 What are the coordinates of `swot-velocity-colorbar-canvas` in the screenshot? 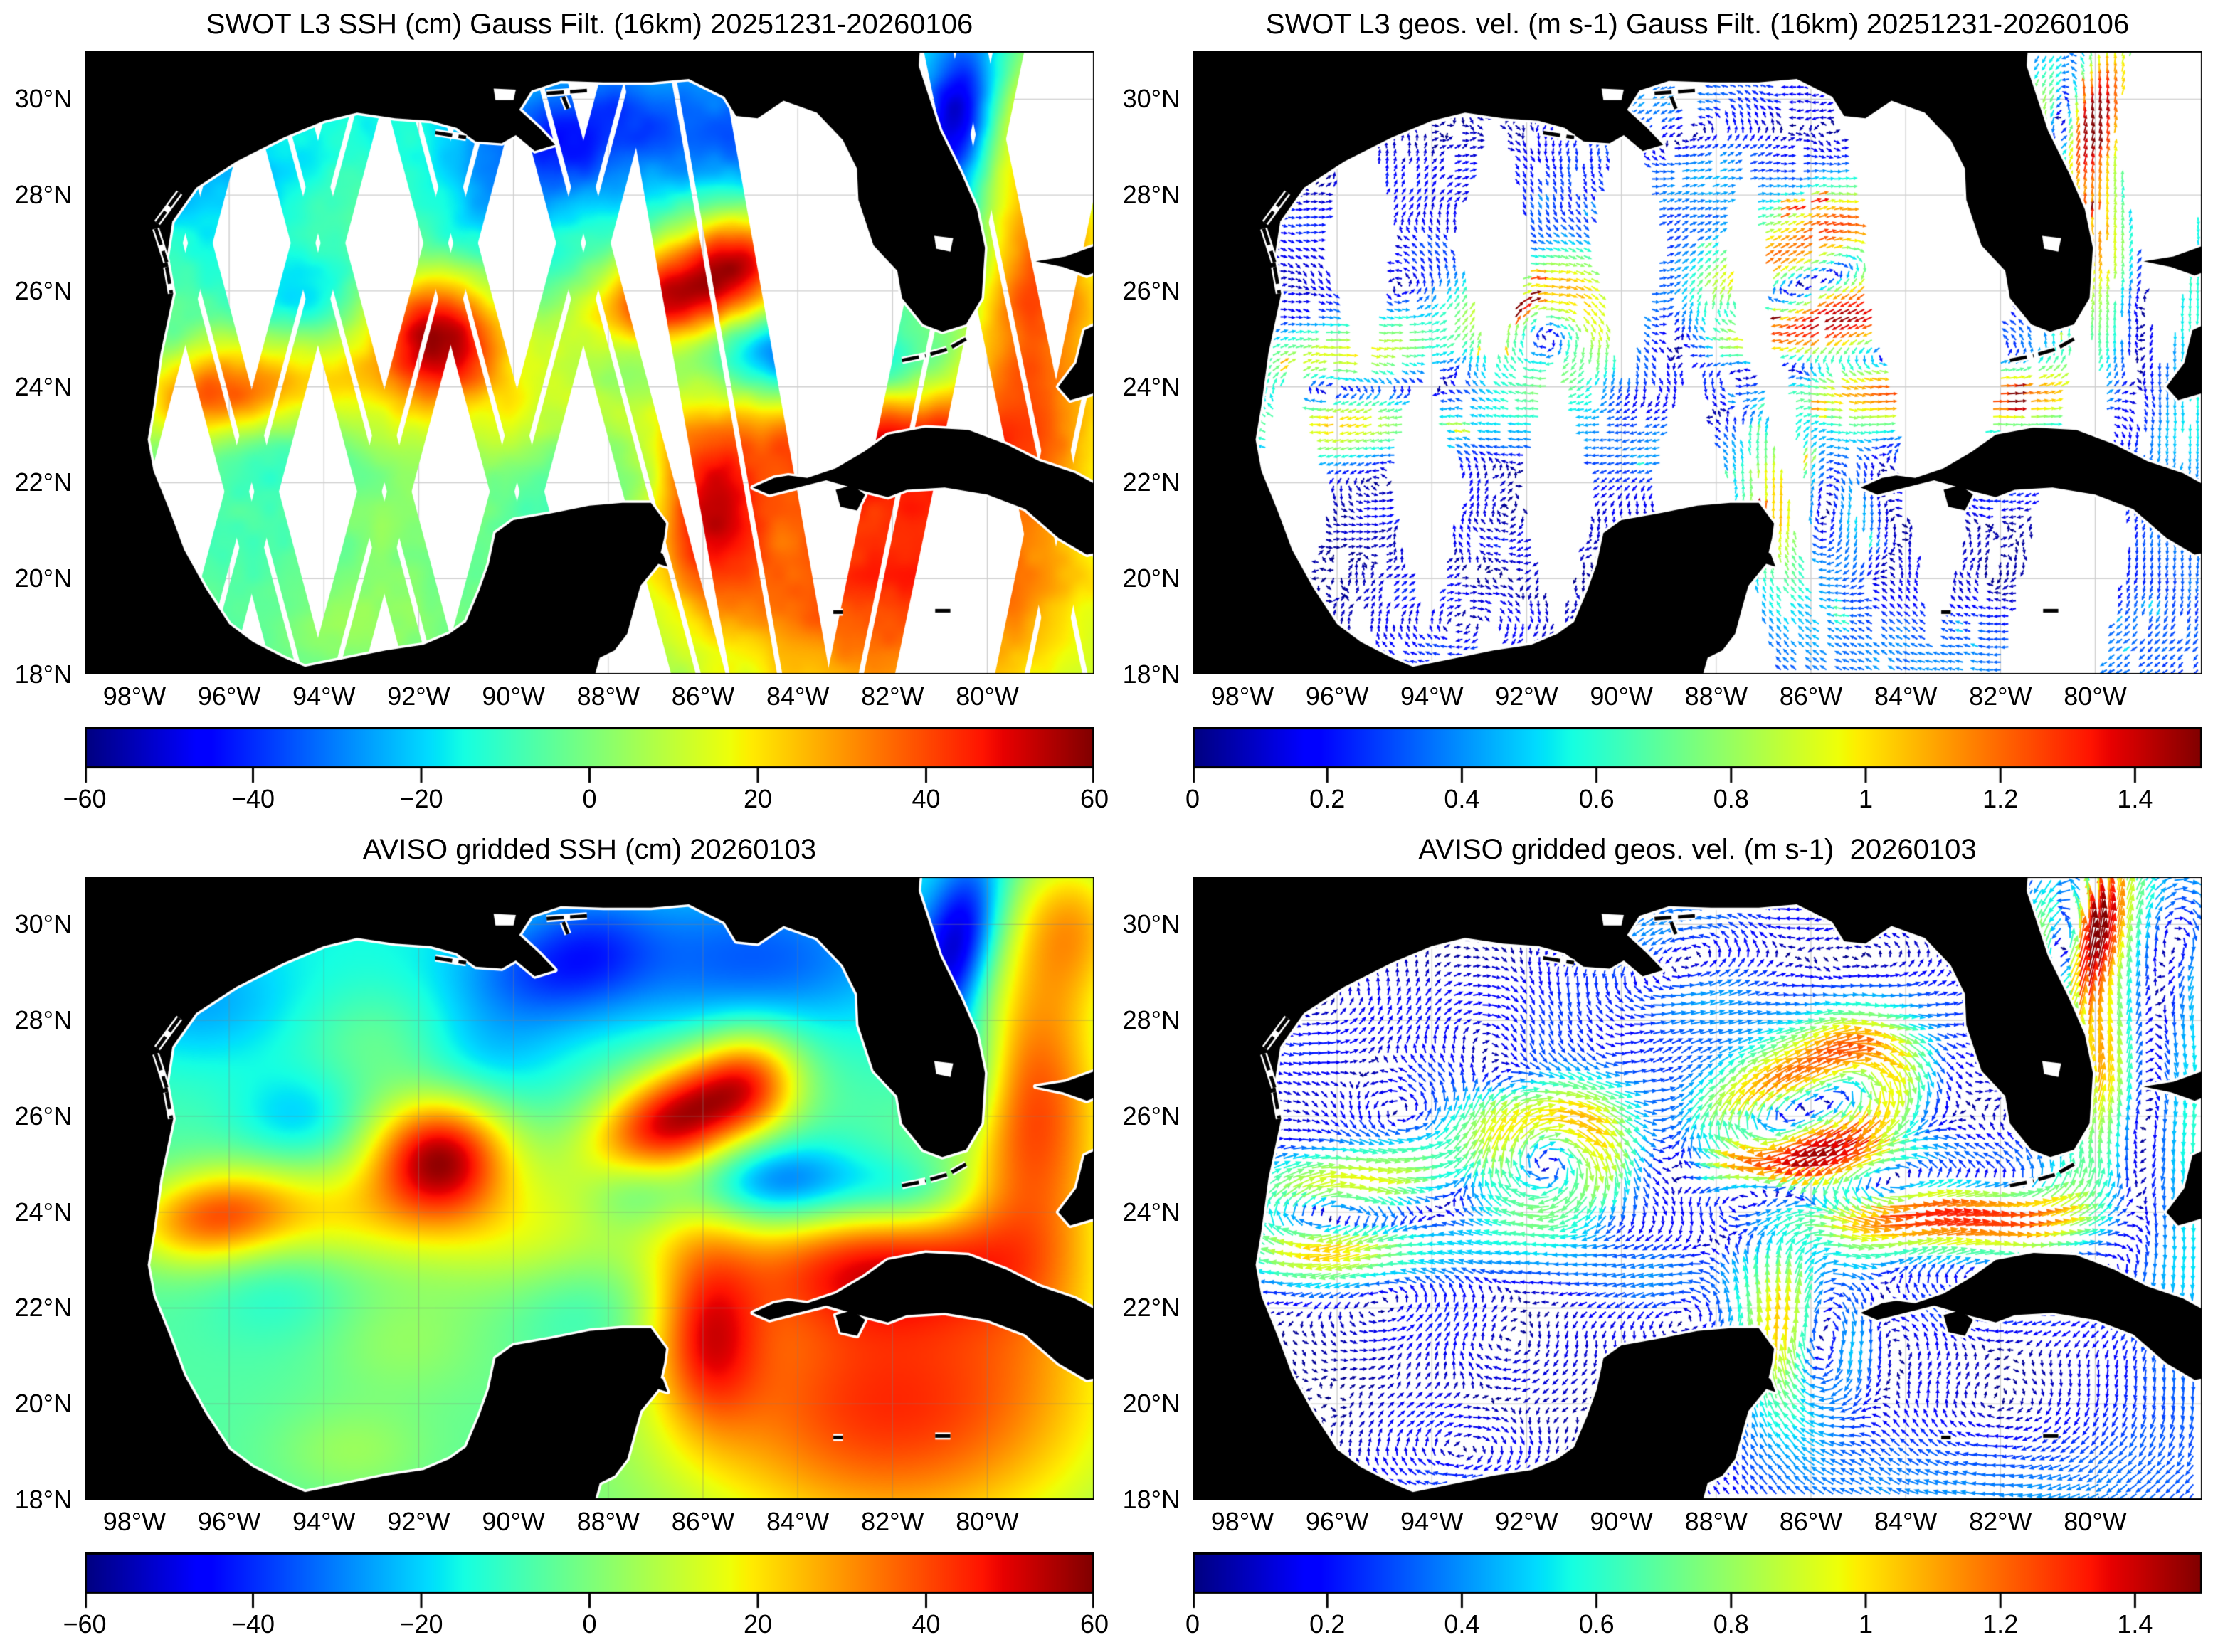 It's located at (1697, 757).